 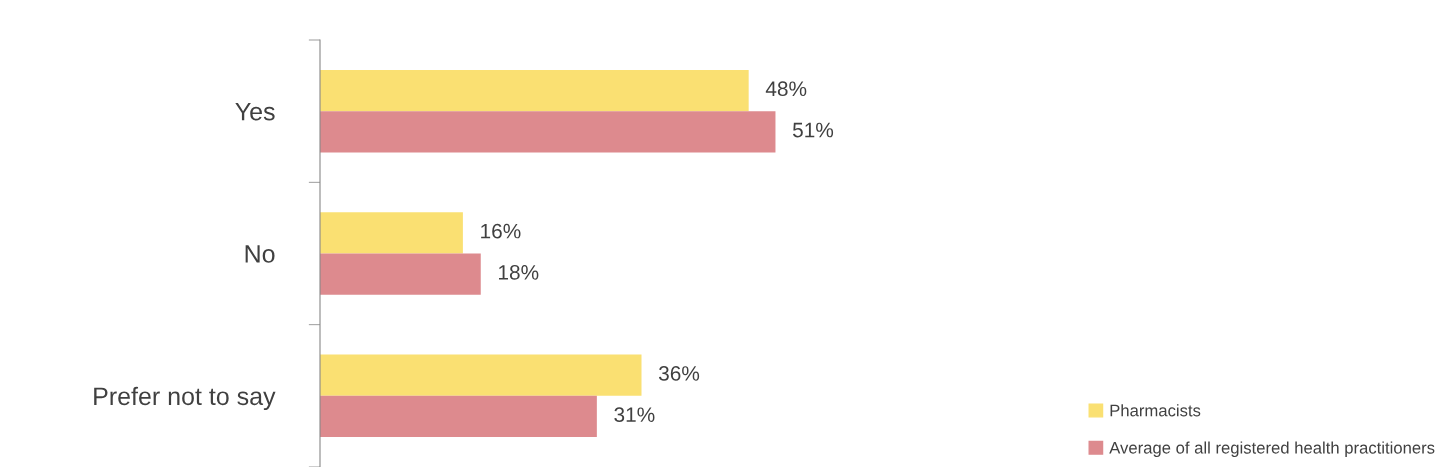 I want to click on data-label: 48%, so click(x=786, y=89).